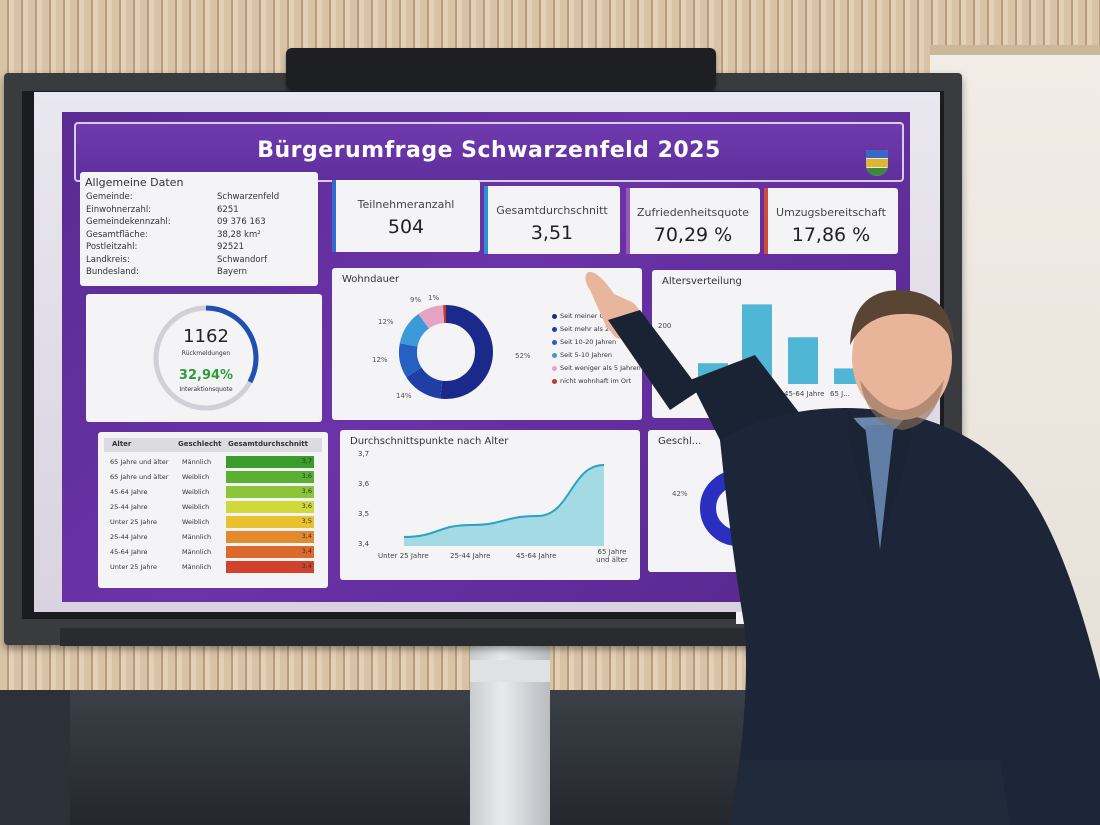  What do you see at coordinates (654, 360) in the screenshot?
I see `person-forearm` at bounding box center [654, 360].